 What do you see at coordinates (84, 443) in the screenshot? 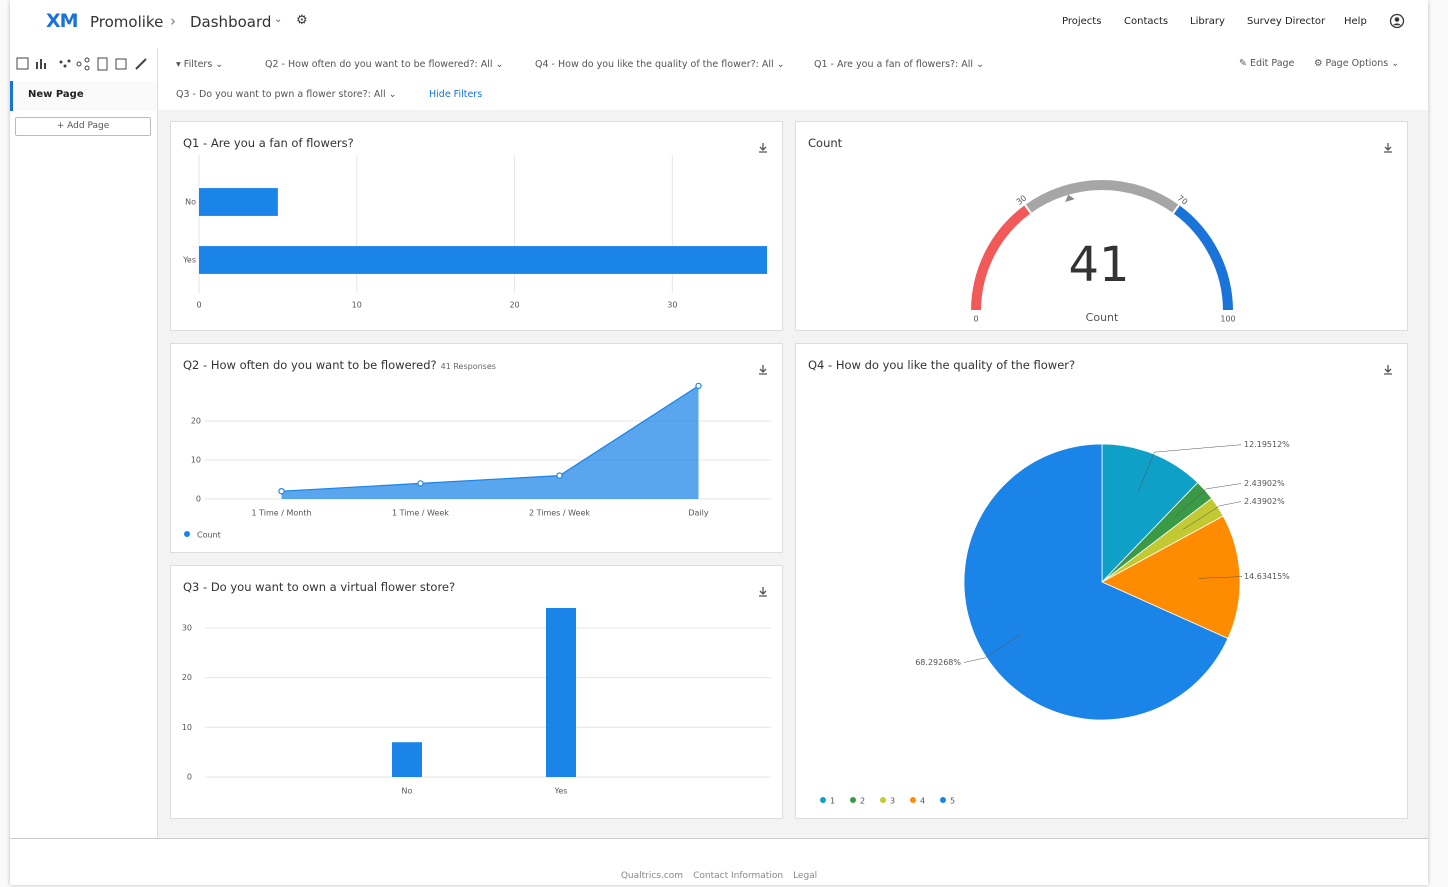
I see `sidebar: New Page + Add Page` at bounding box center [84, 443].